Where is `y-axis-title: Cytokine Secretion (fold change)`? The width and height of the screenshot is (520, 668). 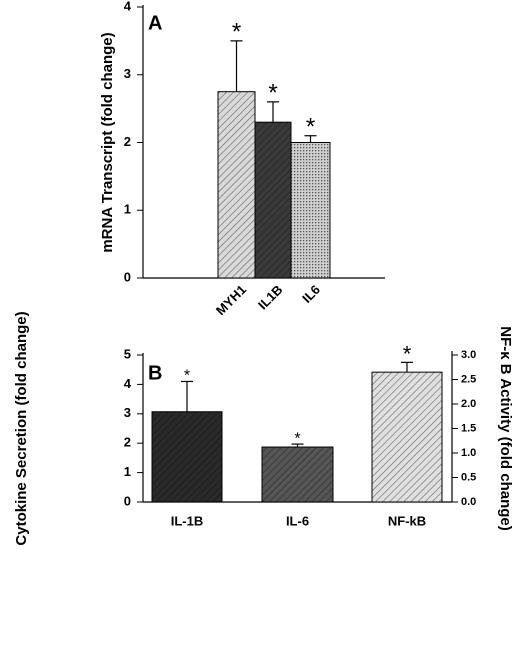 y-axis-title: Cytokine Secretion (fold change) is located at coordinates (21, 428).